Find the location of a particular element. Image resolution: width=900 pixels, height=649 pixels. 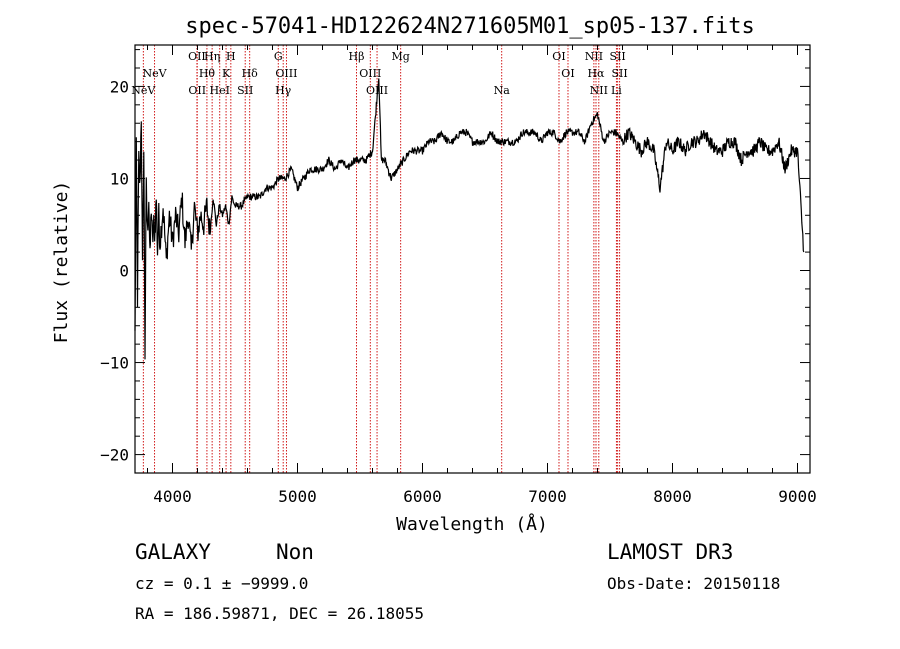

emission-line-label: Hθ is located at coordinates (207, 73).